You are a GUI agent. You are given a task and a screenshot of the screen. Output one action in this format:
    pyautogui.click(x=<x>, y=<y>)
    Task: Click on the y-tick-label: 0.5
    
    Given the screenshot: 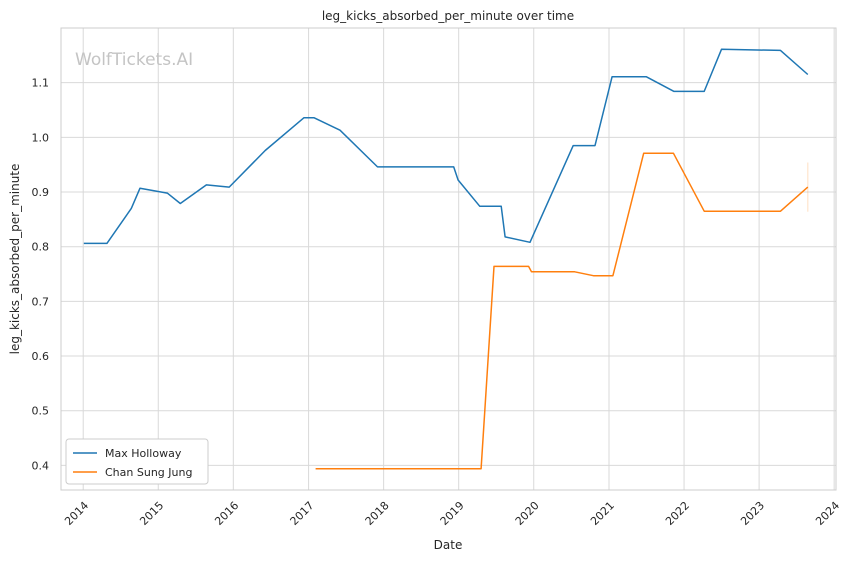 What is the action you would take?
    pyautogui.click(x=41, y=411)
    